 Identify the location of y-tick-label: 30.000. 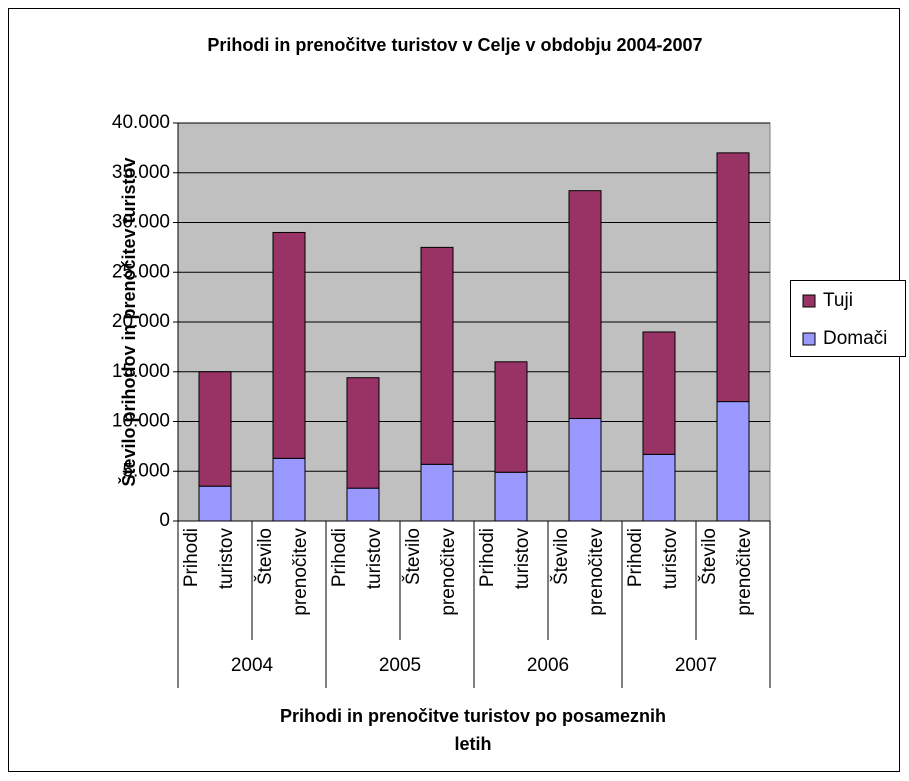
(141, 222).